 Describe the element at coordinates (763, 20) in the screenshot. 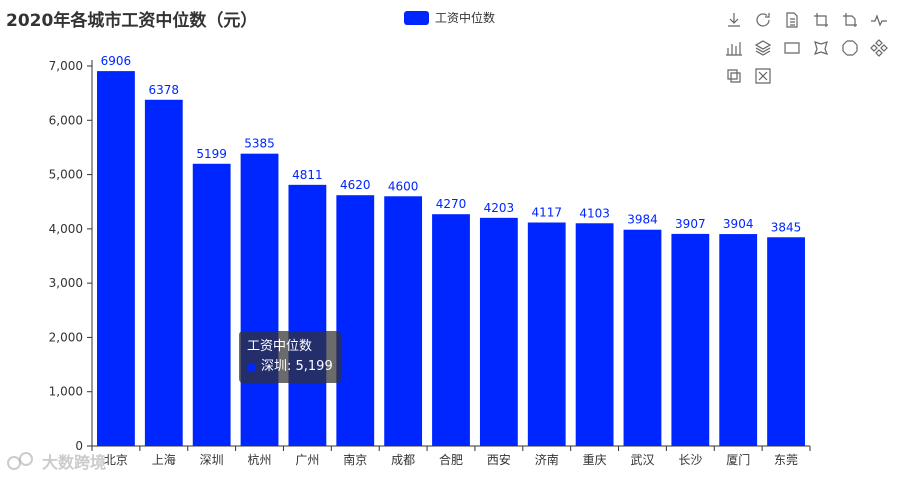

I see `refresh-icon` at that location.